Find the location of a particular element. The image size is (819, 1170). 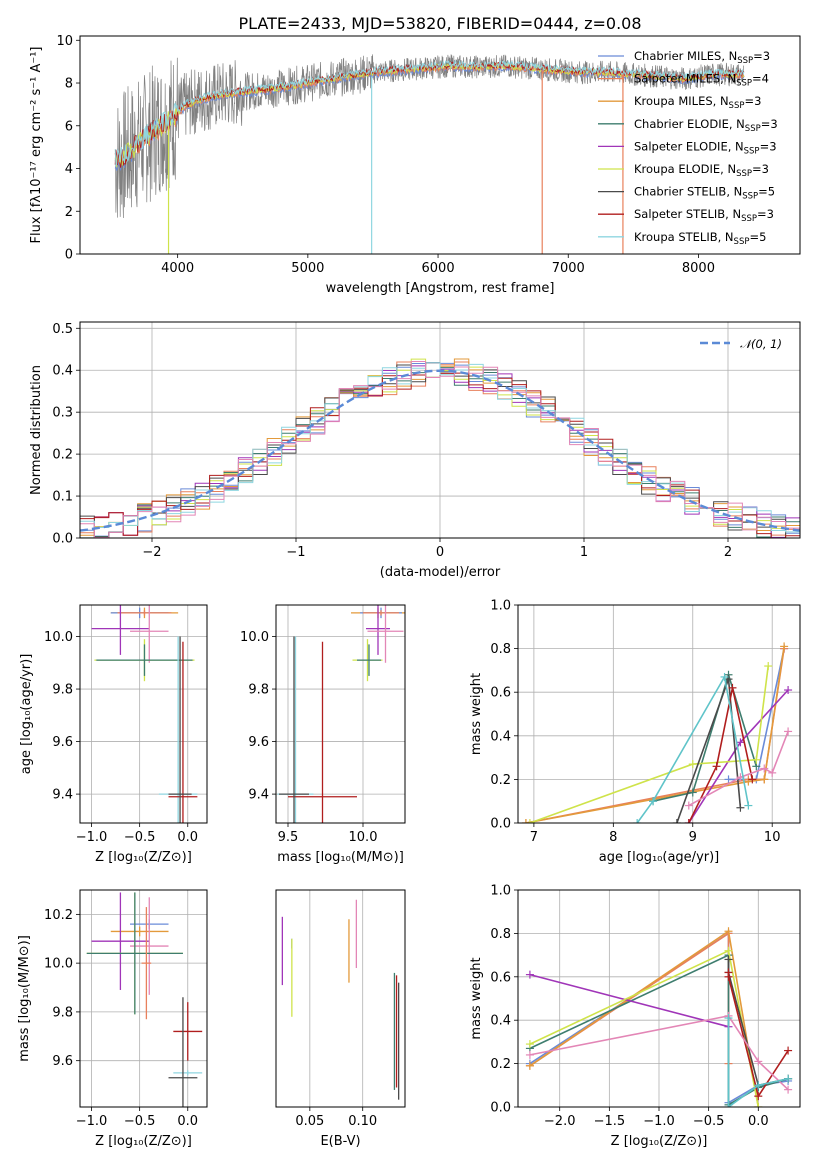

weight_vs_age-lines is located at coordinates (657, 732).